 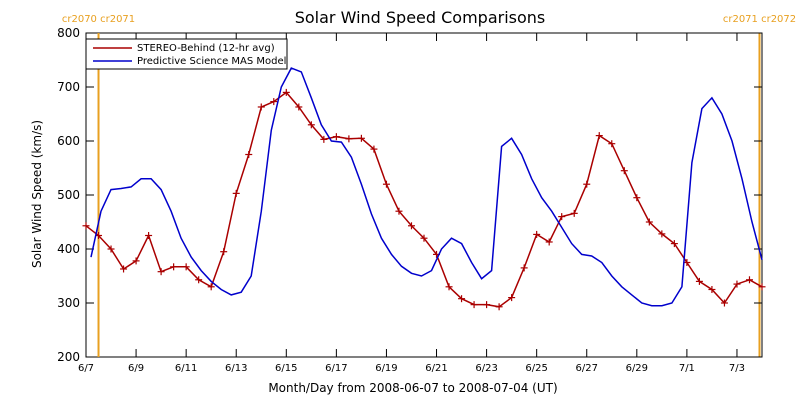 I want to click on x-tick-label: 7/1, so click(x=687, y=368).